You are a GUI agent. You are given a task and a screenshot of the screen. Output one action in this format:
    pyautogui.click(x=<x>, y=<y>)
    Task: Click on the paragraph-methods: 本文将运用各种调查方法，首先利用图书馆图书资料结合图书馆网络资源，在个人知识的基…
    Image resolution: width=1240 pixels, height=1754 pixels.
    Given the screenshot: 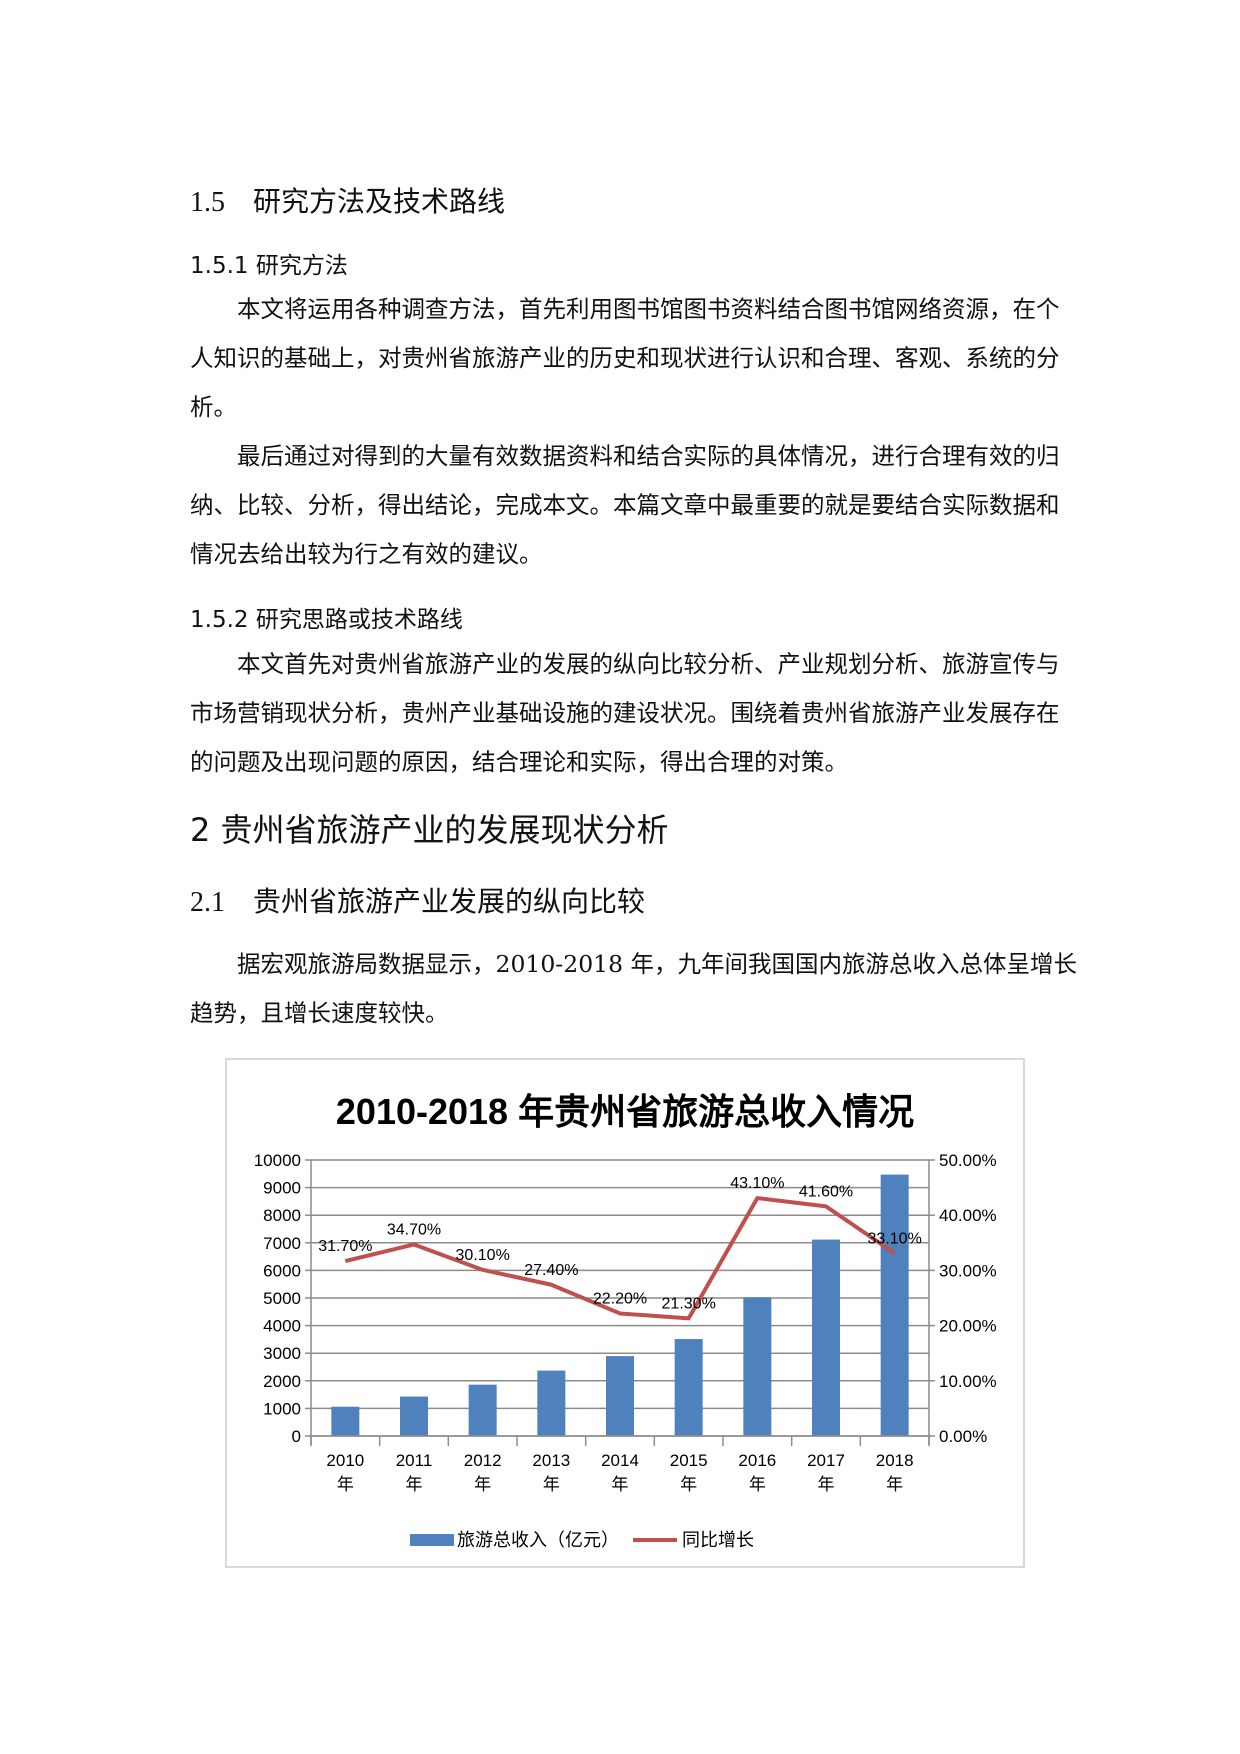 What is the action you would take?
    pyautogui.click(x=625, y=431)
    